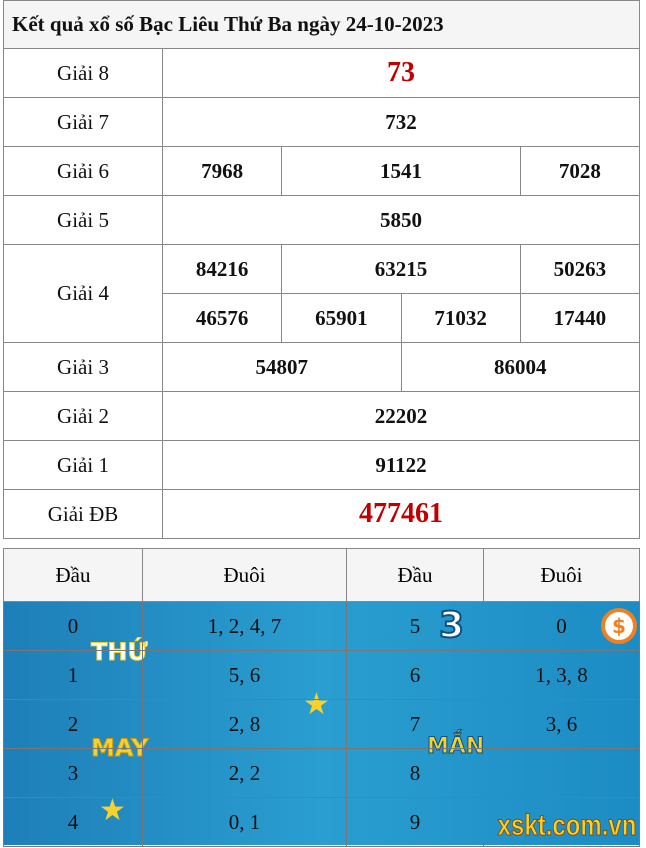  Describe the element at coordinates (83, 171) in the screenshot. I see `prize-label: Giải 6` at that location.